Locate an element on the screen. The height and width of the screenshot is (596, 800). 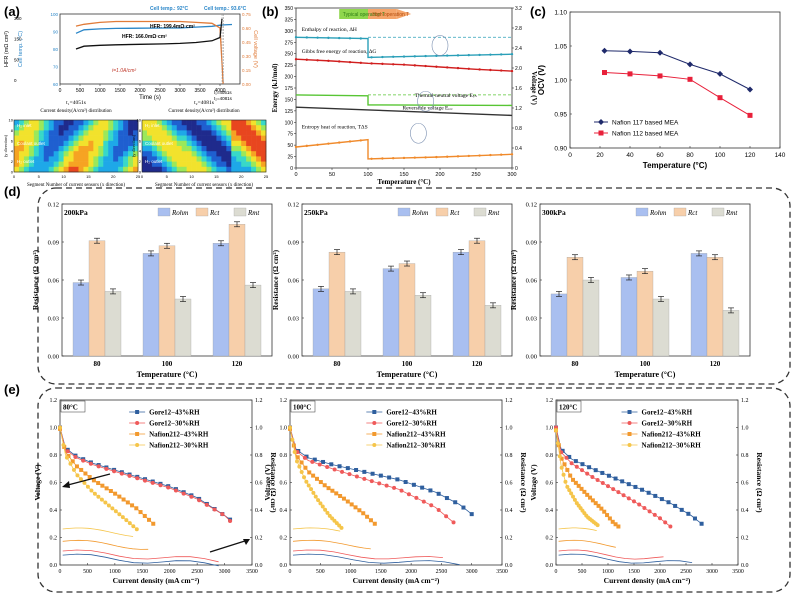
d-xtick-label: 80 is located at coordinates (576, 364).